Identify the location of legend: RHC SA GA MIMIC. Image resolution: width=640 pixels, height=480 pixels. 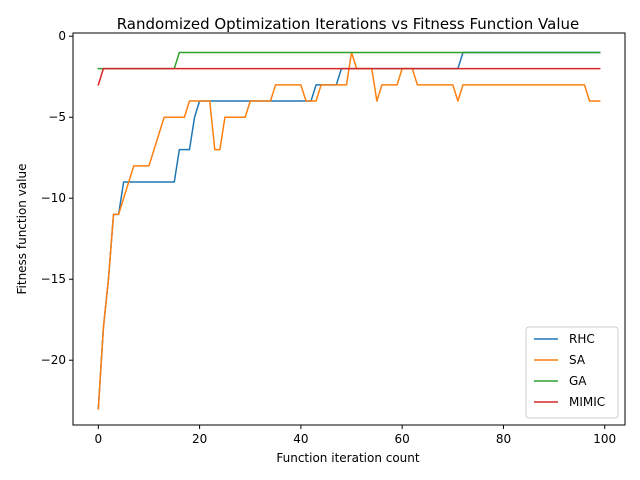
(572, 372).